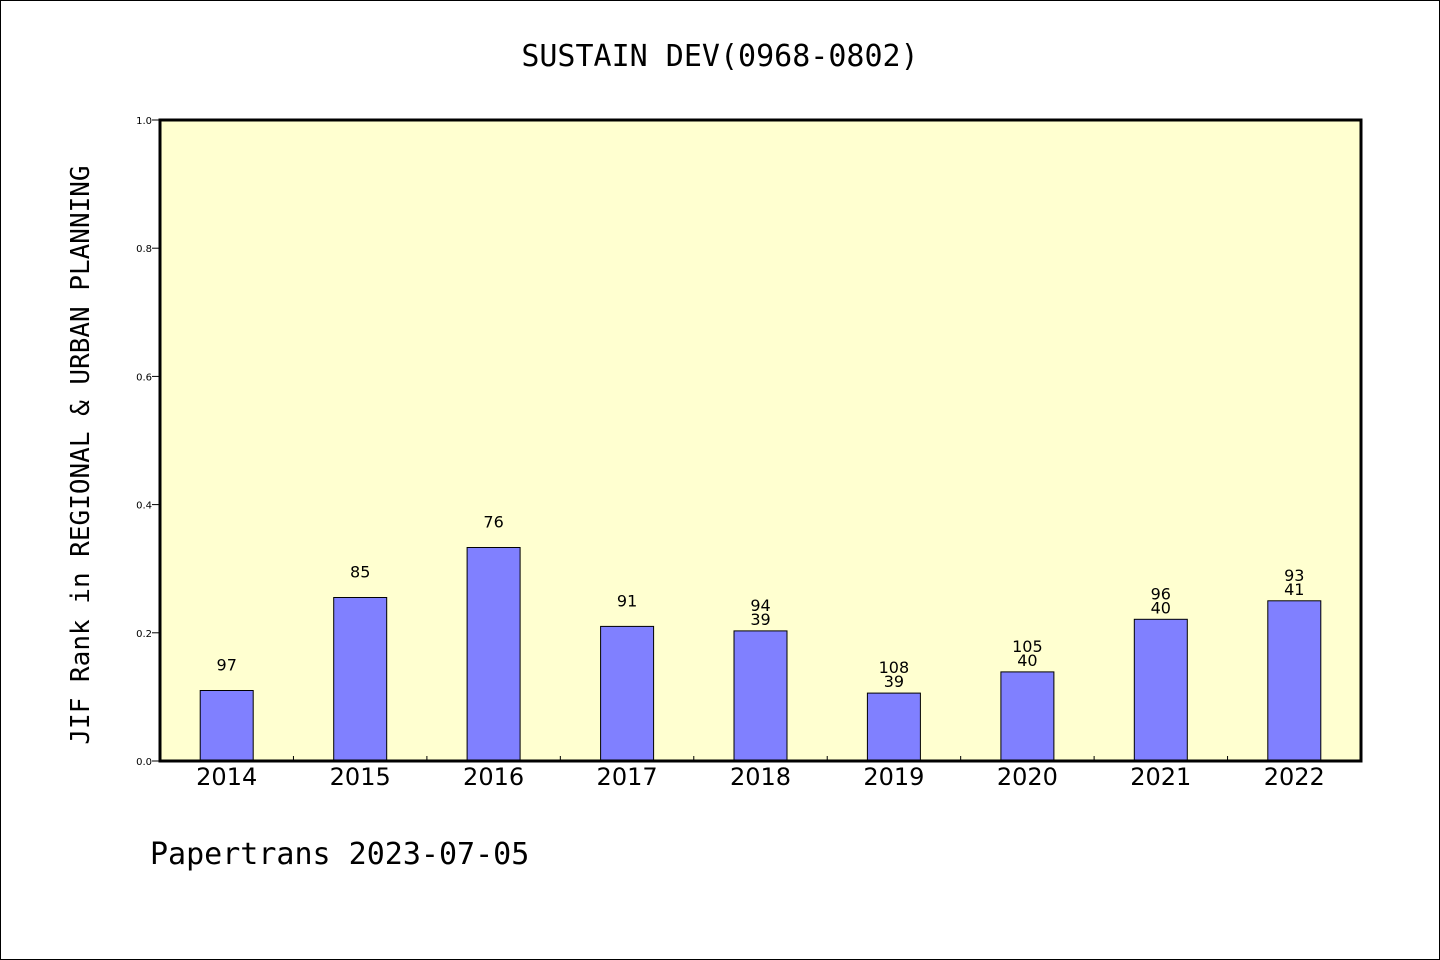 The width and height of the screenshot is (1440, 960). What do you see at coordinates (493, 522) in the screenshot?
I see `data-label-2016: 76` at bounding box center [493, 522].